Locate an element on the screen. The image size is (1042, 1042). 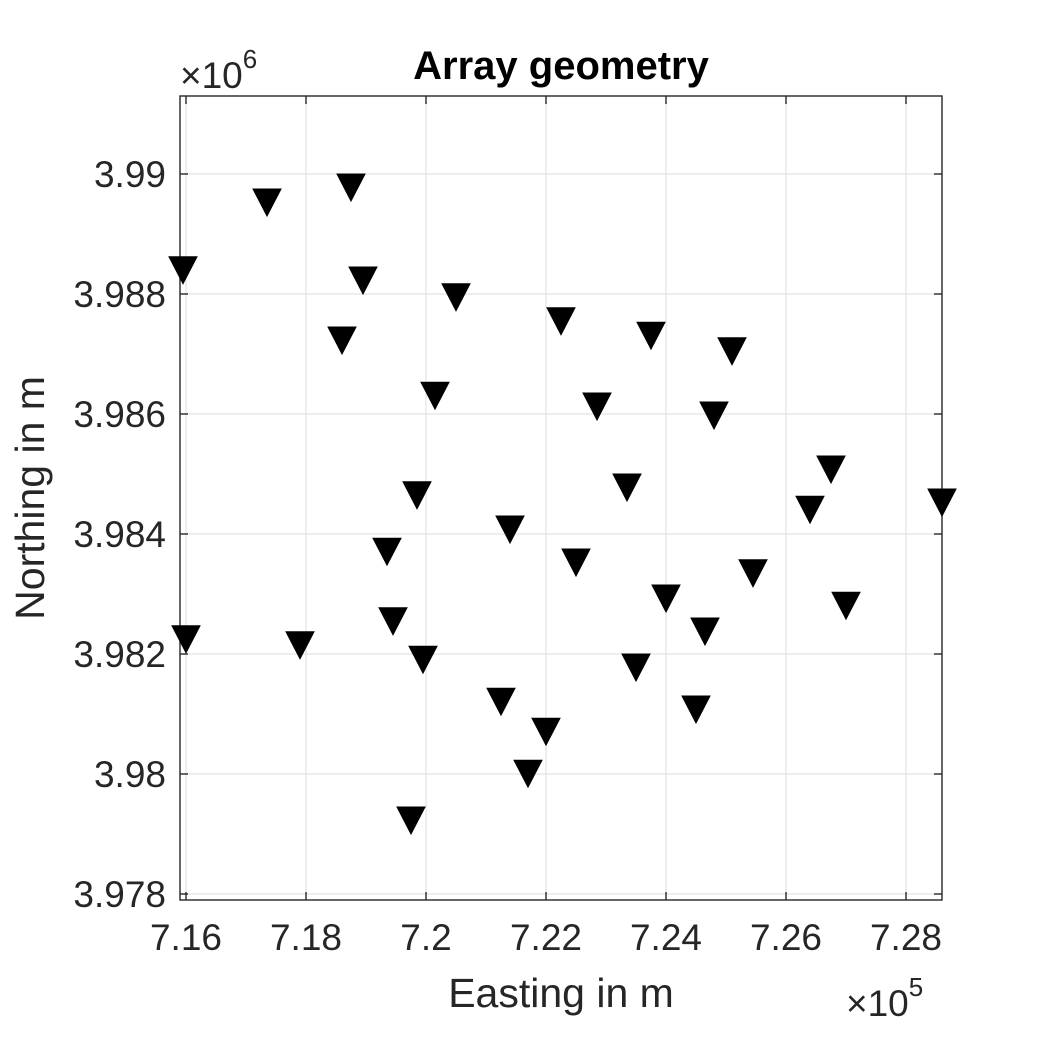
y-tick-label: 3.982 is located at coordinates (119, 654).